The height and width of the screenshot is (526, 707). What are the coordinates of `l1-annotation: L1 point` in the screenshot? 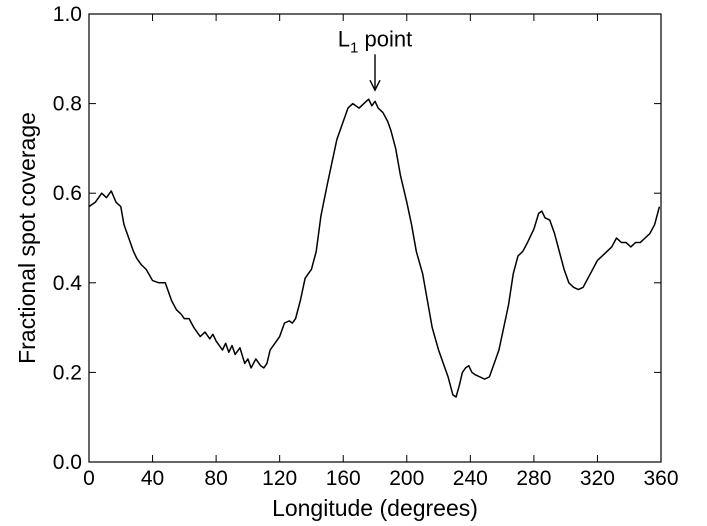 It's located at (375, 59).